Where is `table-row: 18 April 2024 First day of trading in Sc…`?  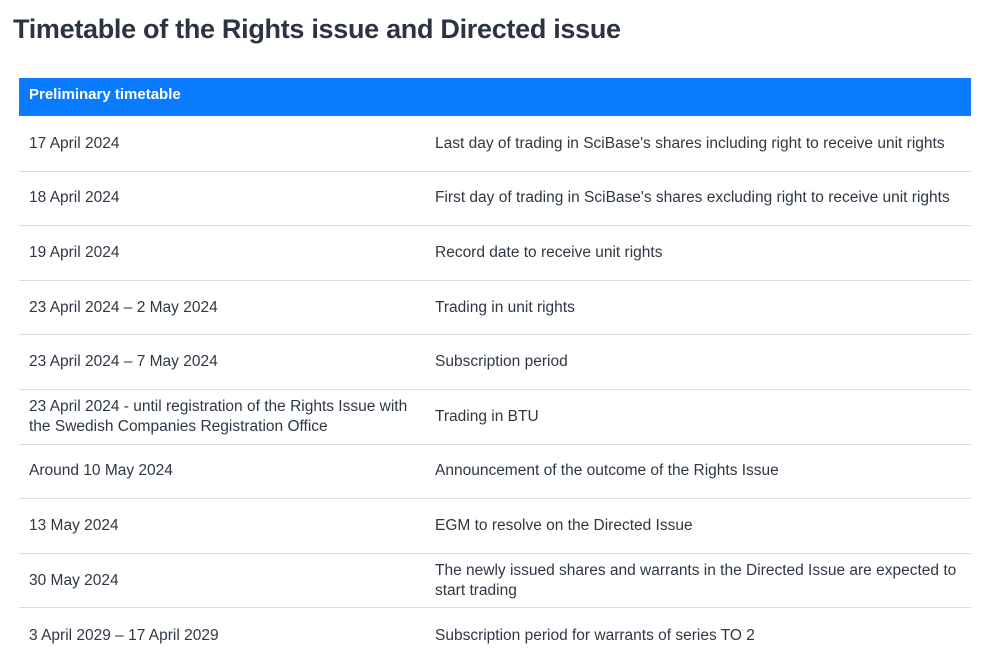 table-row: 18 April 2024 First day of trading in Sc… is located at coordinates (495, 199).